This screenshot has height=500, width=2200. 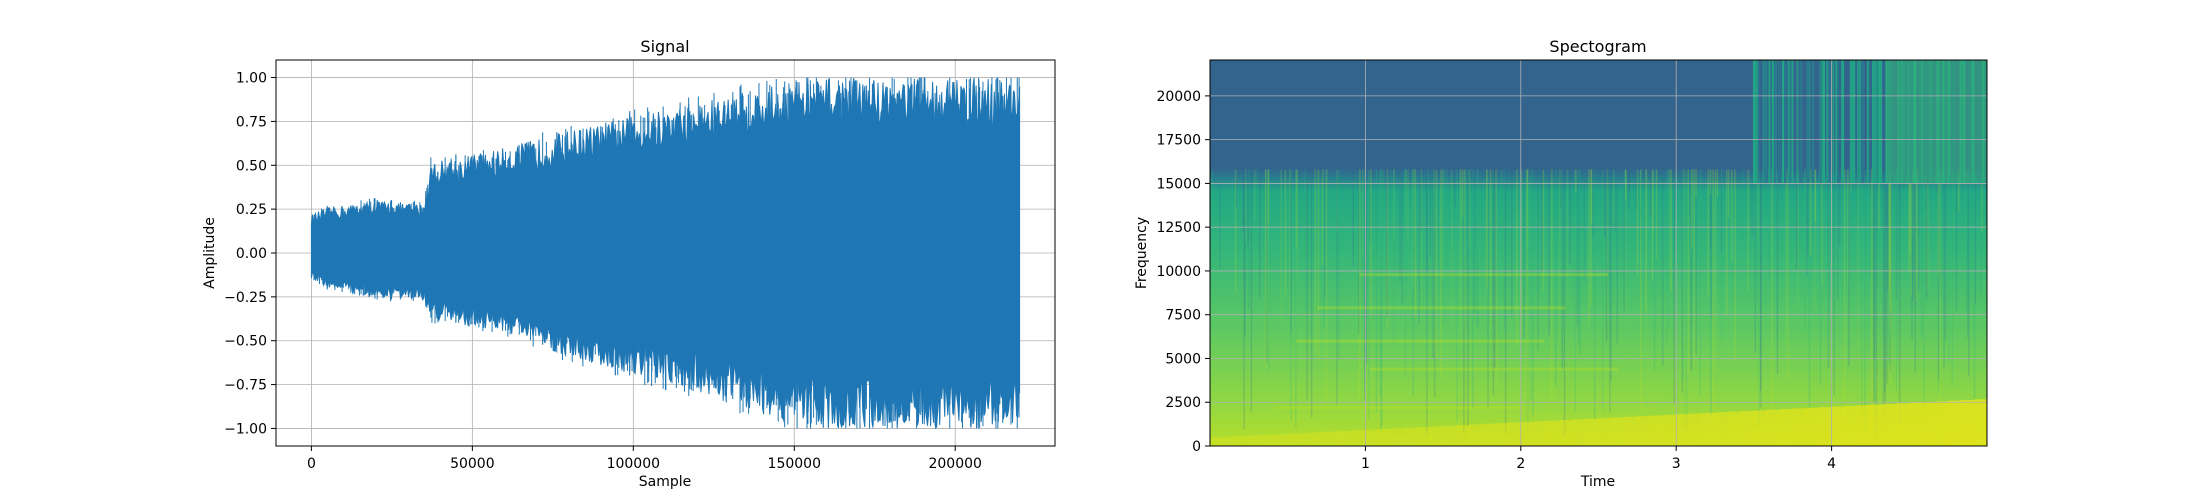 I want to click on signal-x-ticks: 0 50000 100000 150000 200000, so click(x=644, y=459).